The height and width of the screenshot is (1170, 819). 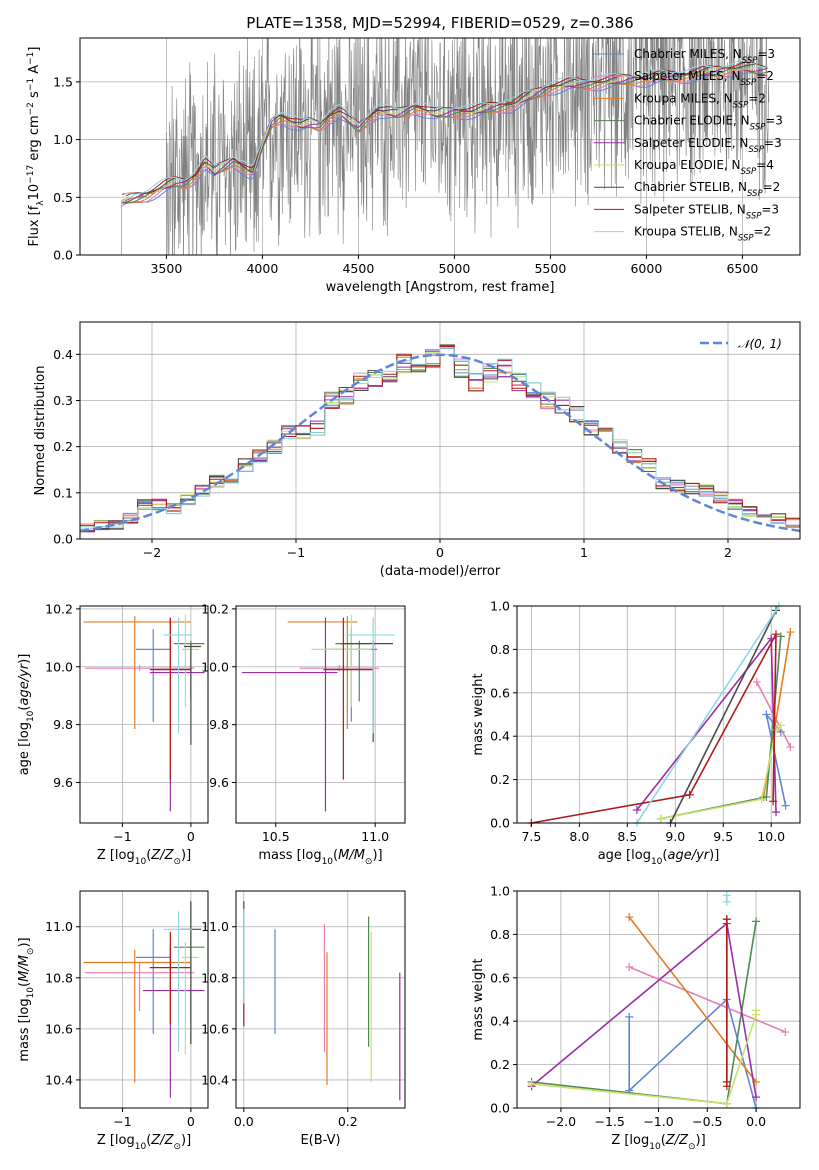 What do you see at coordinates (24, 1029) in the screenshot?
I see `mass_vs_Z-ylabel-part: mass [log` at bounding box center [24, 1029].